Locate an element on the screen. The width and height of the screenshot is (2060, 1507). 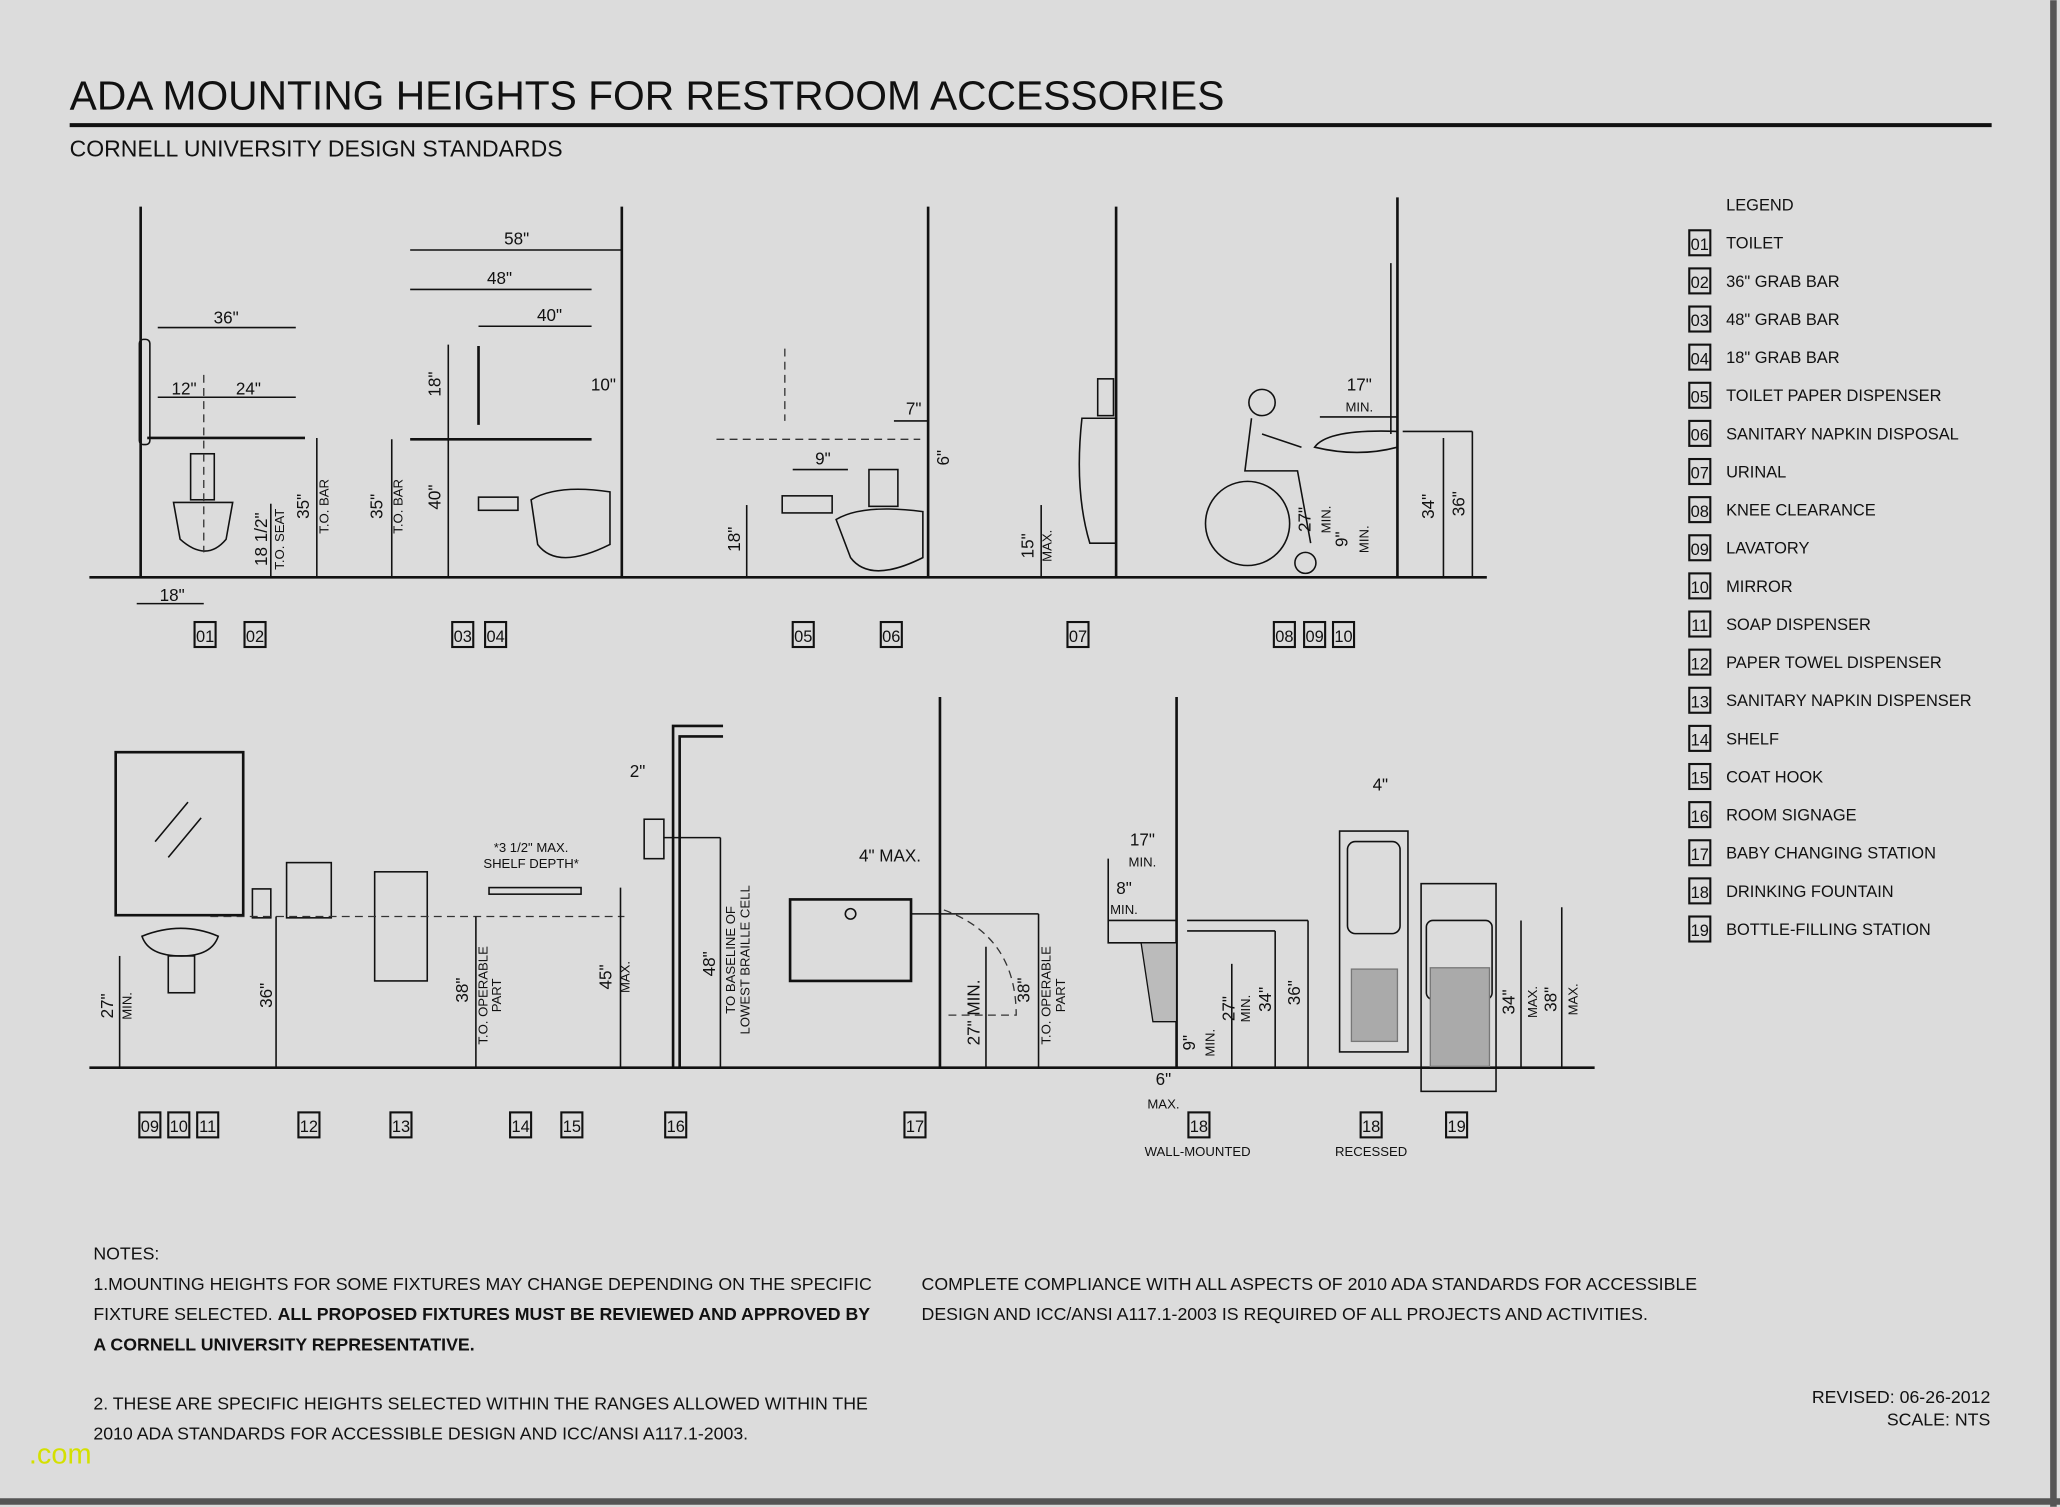
svg-text: 4" is located at coordinates (1381, 784).